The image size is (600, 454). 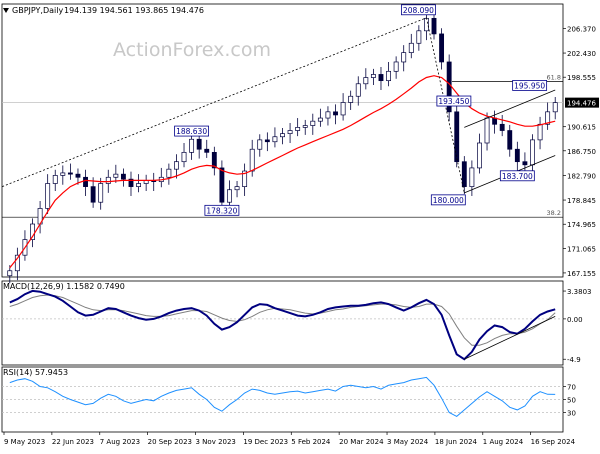 What do you see at coordinates (35, 372) in the screenshot?
I see `rsi-label: RSI(14) 57.9453` at bounding box center [35, 372].